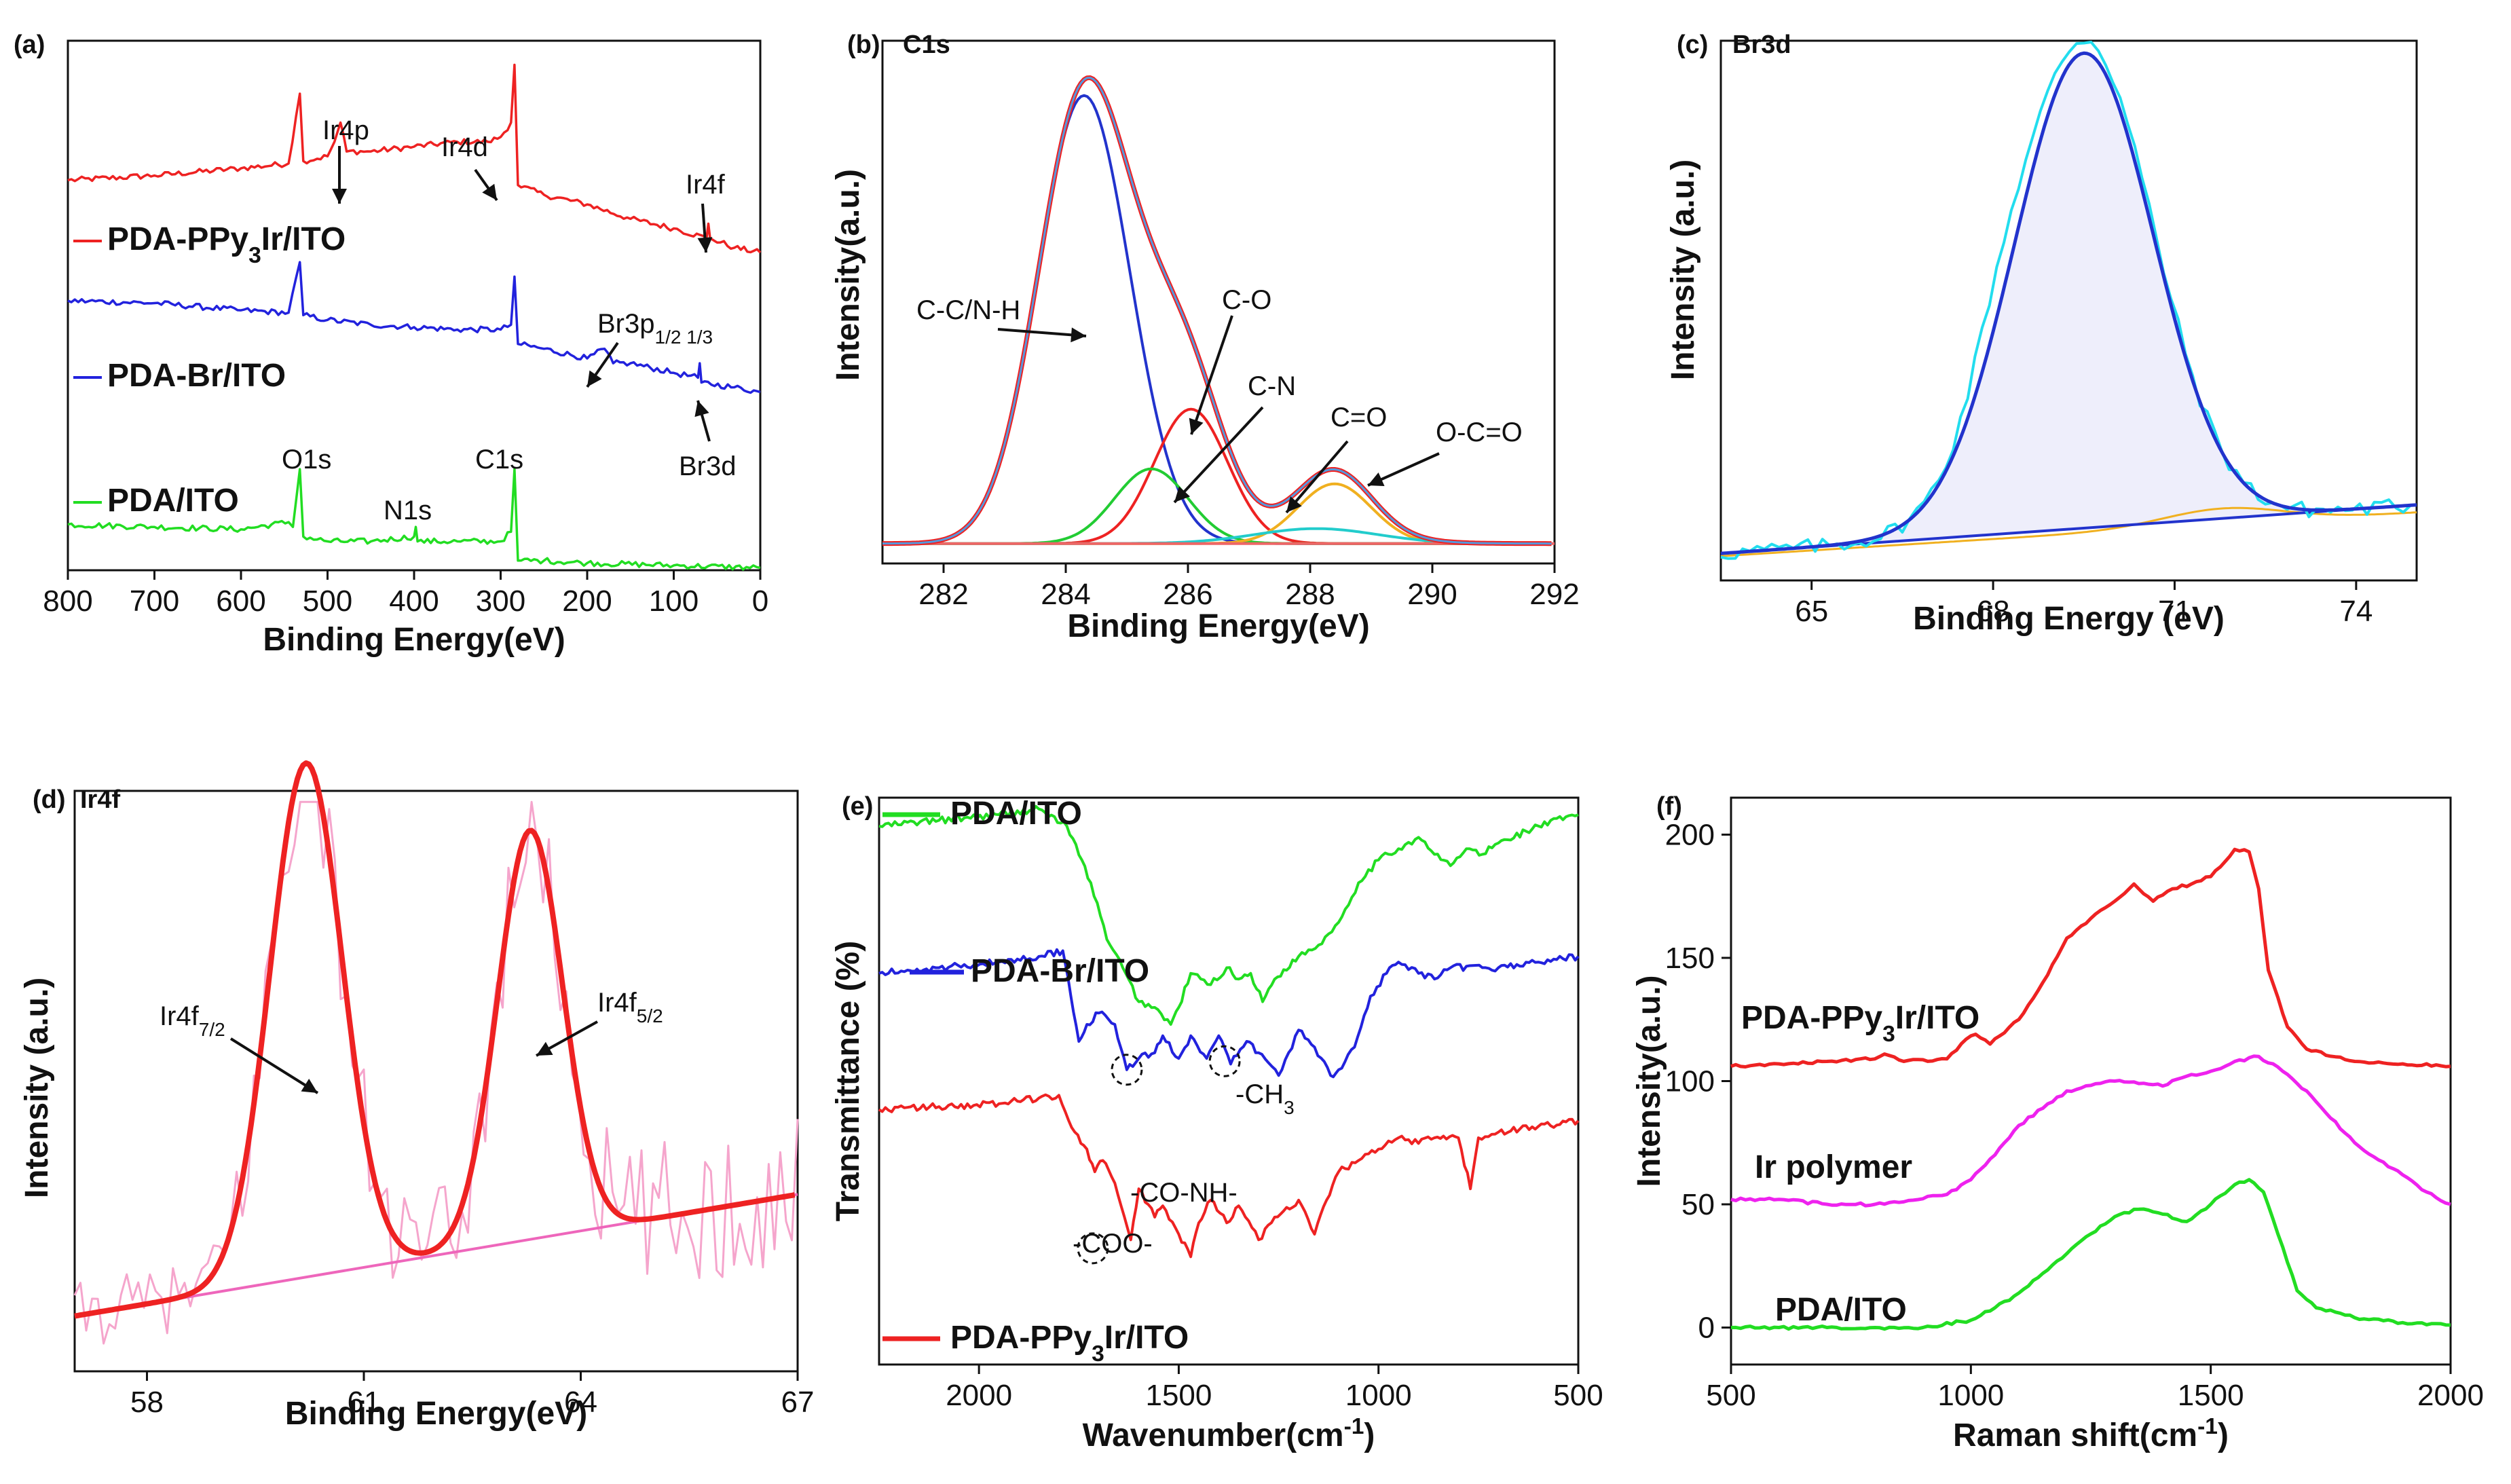 This screenshot has width=2511, height=1484. Describe the element at coordinates (1554, 594) in the screenshot. I see `x-tick-label: 292` at that location.